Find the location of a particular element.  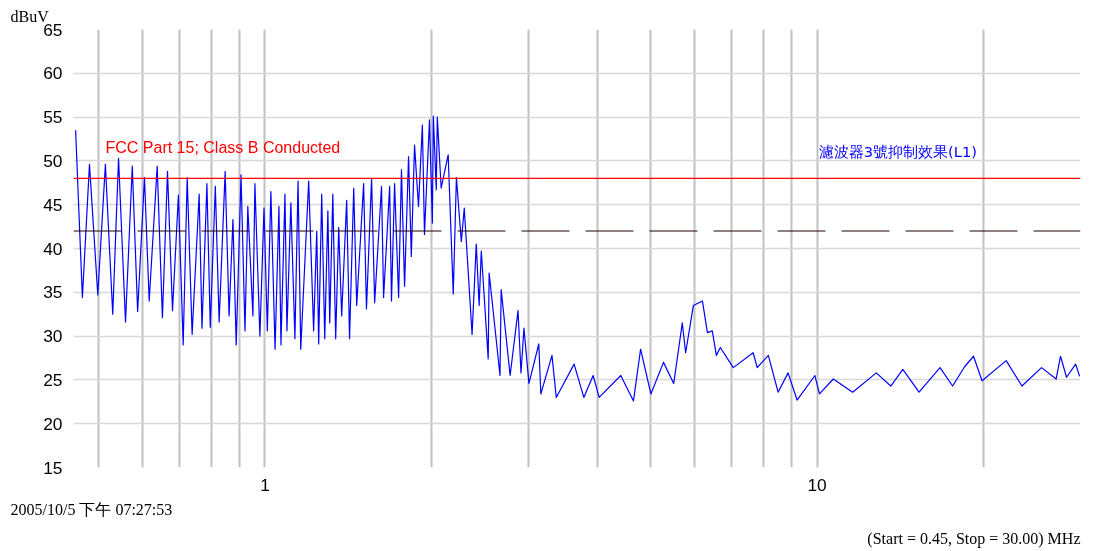

text: (Start = 0.45, Stop = 30.00) MHz is located at coordinates (974, 538).